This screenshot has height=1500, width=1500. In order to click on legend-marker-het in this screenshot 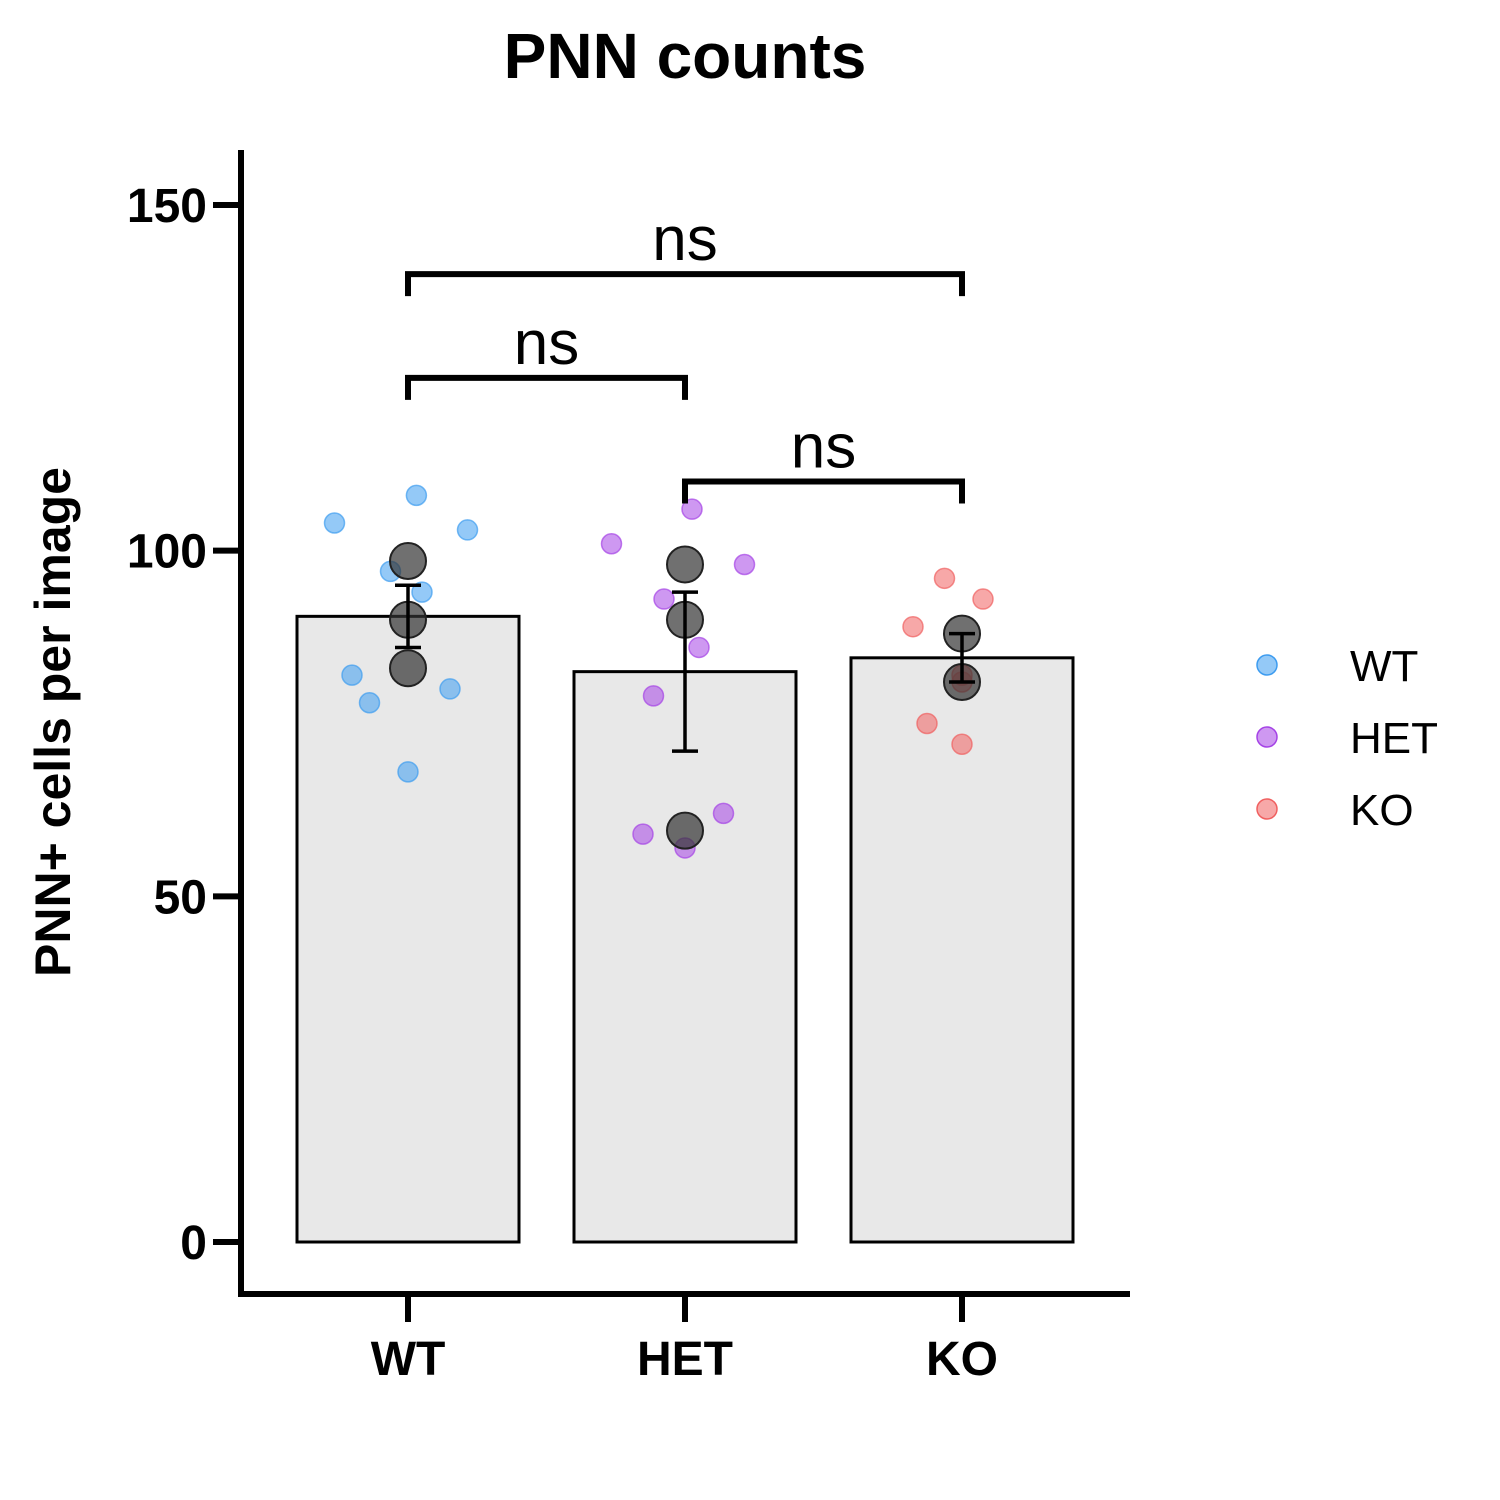, I will do `click(1267, 737)`.